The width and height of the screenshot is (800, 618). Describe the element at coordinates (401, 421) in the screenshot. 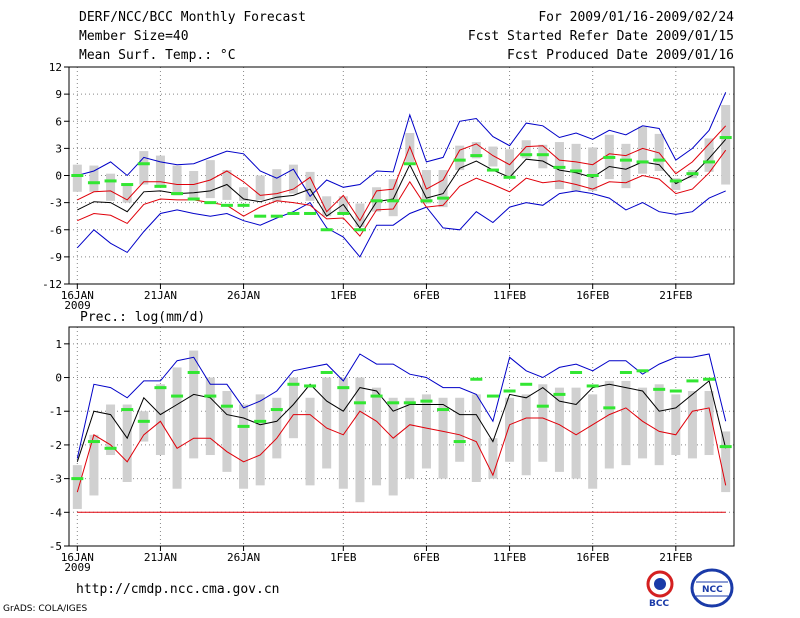

I see `prec-line-mean` at that location.